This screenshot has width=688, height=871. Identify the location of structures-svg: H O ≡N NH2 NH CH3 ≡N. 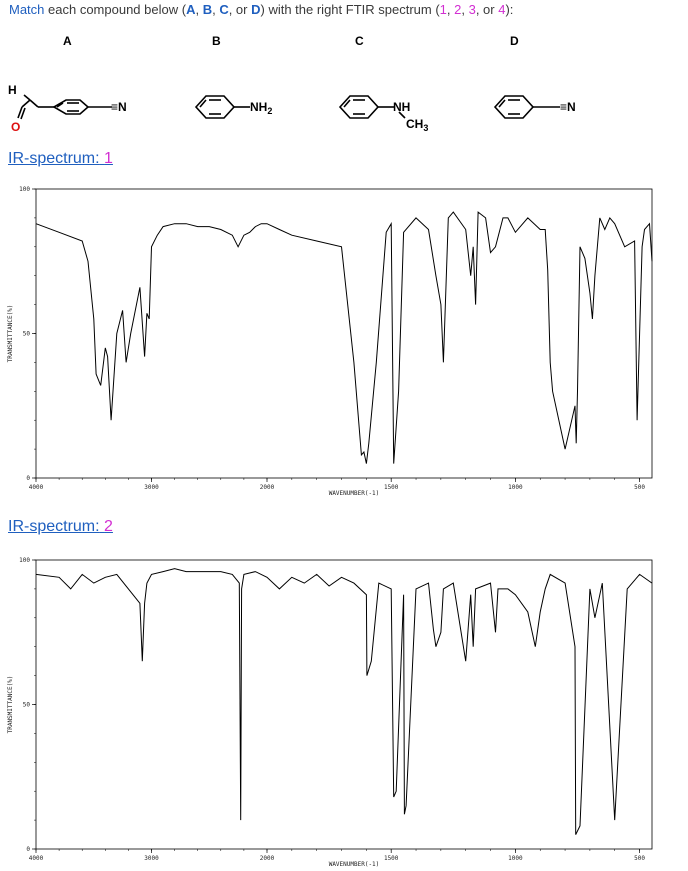
(292, 108).